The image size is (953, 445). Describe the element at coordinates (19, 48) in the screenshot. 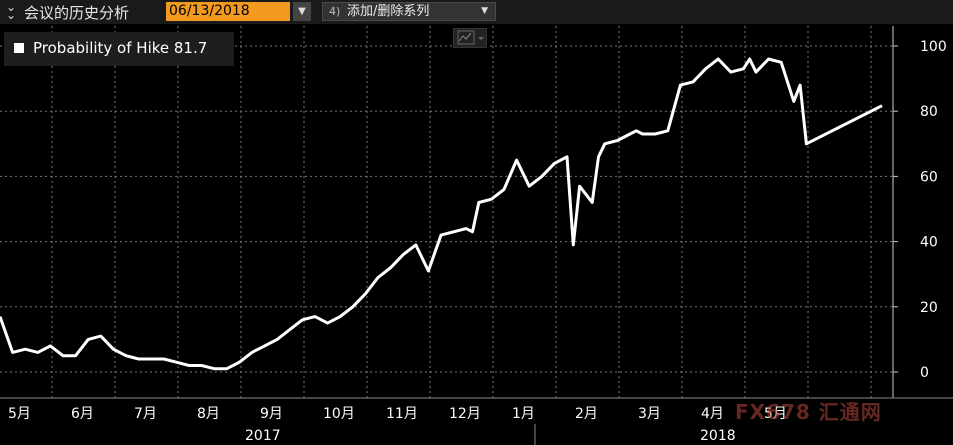

I see `legend-swatch` at that location.